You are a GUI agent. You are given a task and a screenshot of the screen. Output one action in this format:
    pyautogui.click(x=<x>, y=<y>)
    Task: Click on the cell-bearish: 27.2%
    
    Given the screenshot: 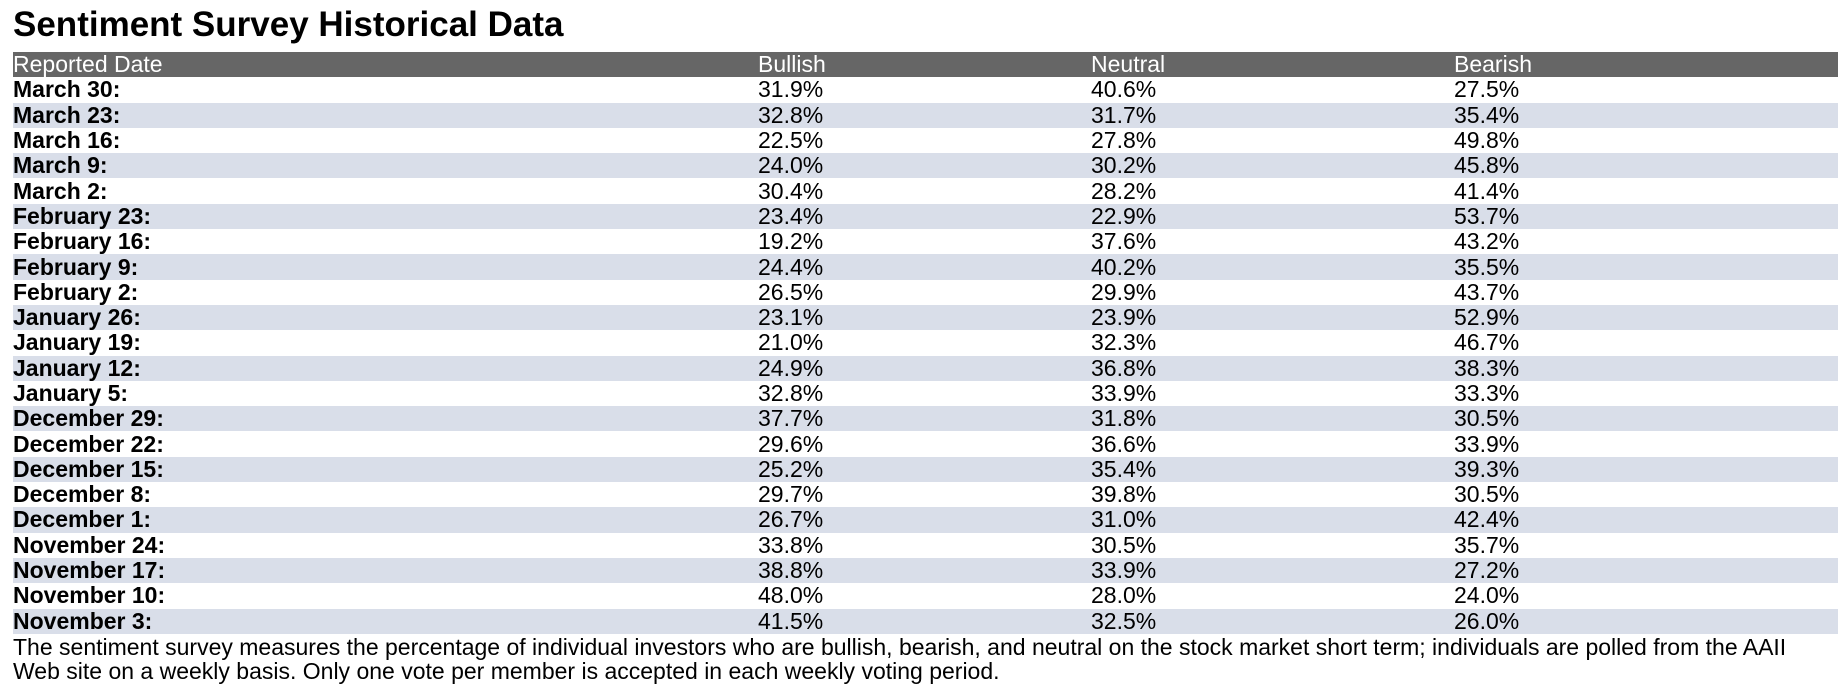 What is the action you would take?
    pyautogui.click(x=1646, y=570)
    